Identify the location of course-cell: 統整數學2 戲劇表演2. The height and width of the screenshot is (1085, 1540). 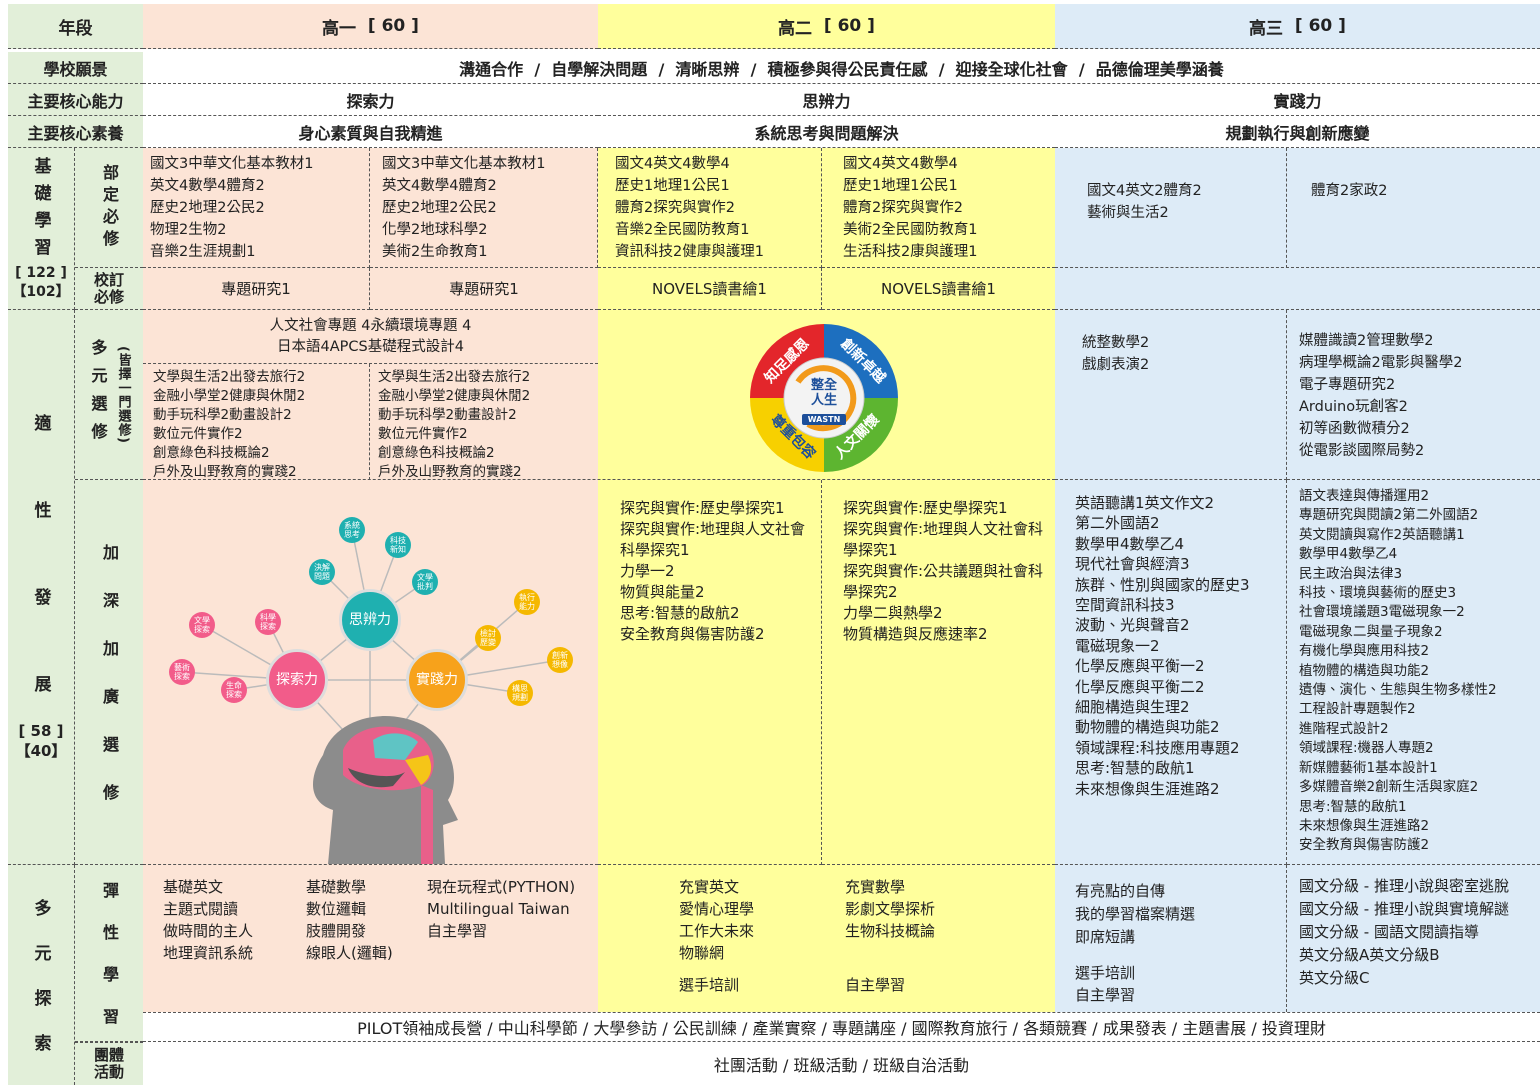
(1171, 395).